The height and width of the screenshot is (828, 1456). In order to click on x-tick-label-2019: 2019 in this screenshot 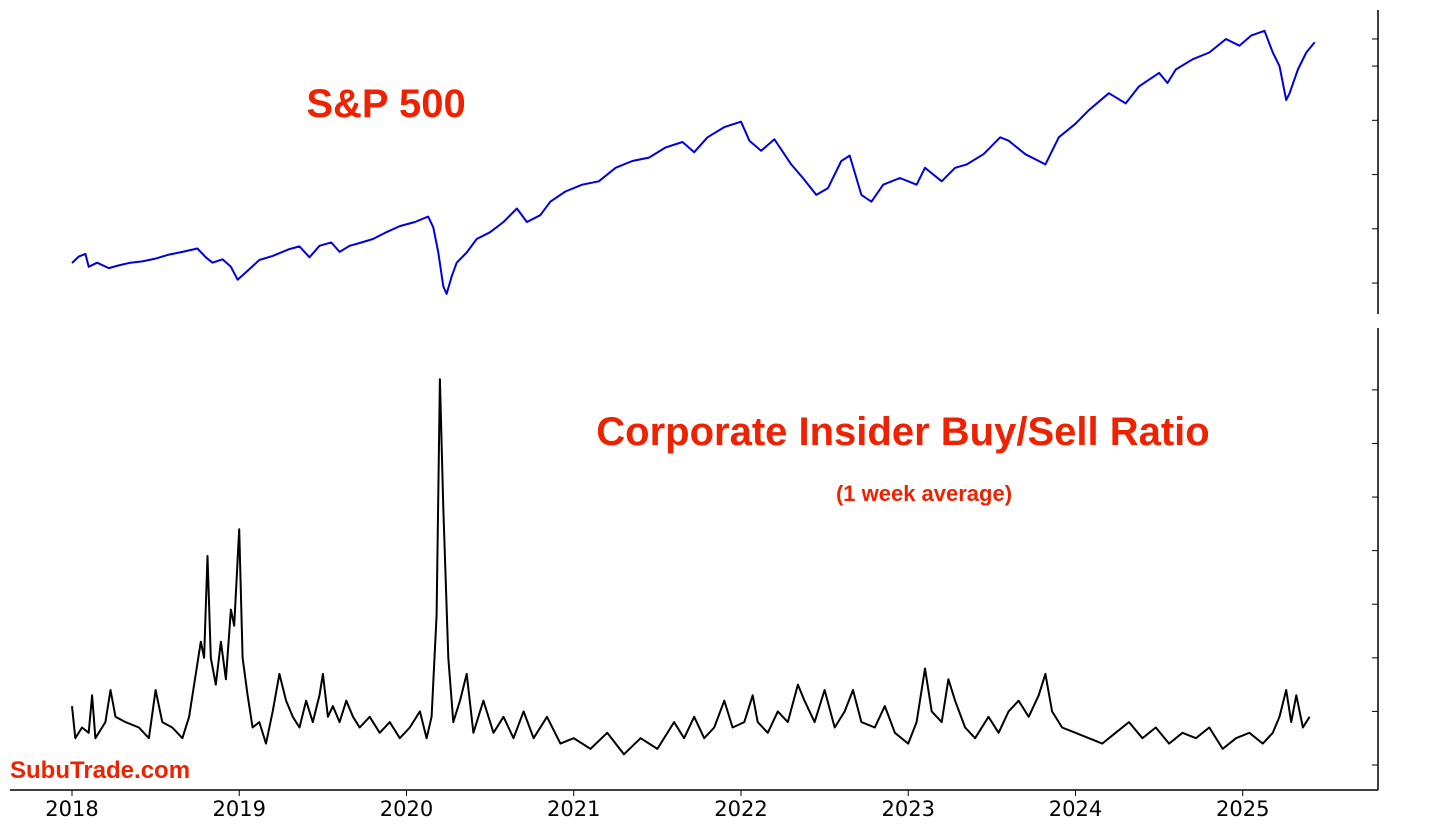, I will do `click(239, 809)`.